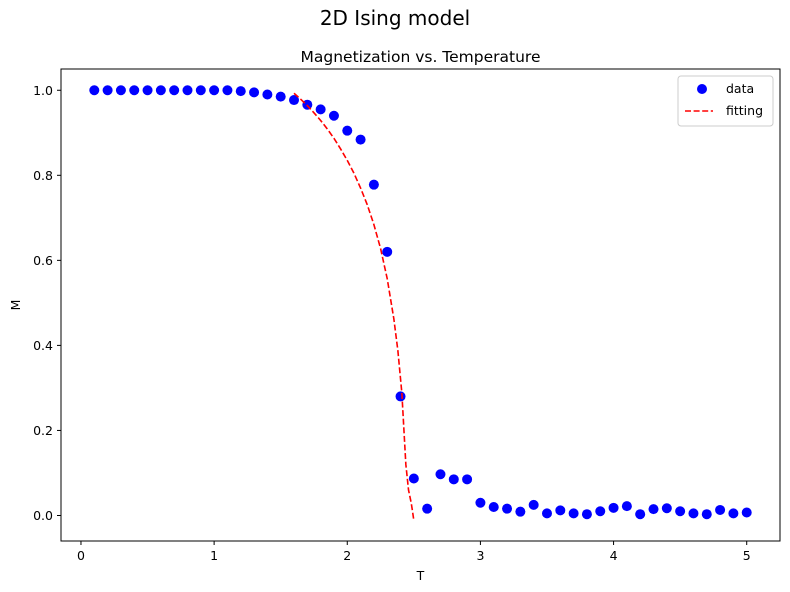 The height and width of the screenshot is (592, 790). Describe the element at coordinates (43, 260) in the screenshot. I see `y-tick-label: 0.6` at that location.